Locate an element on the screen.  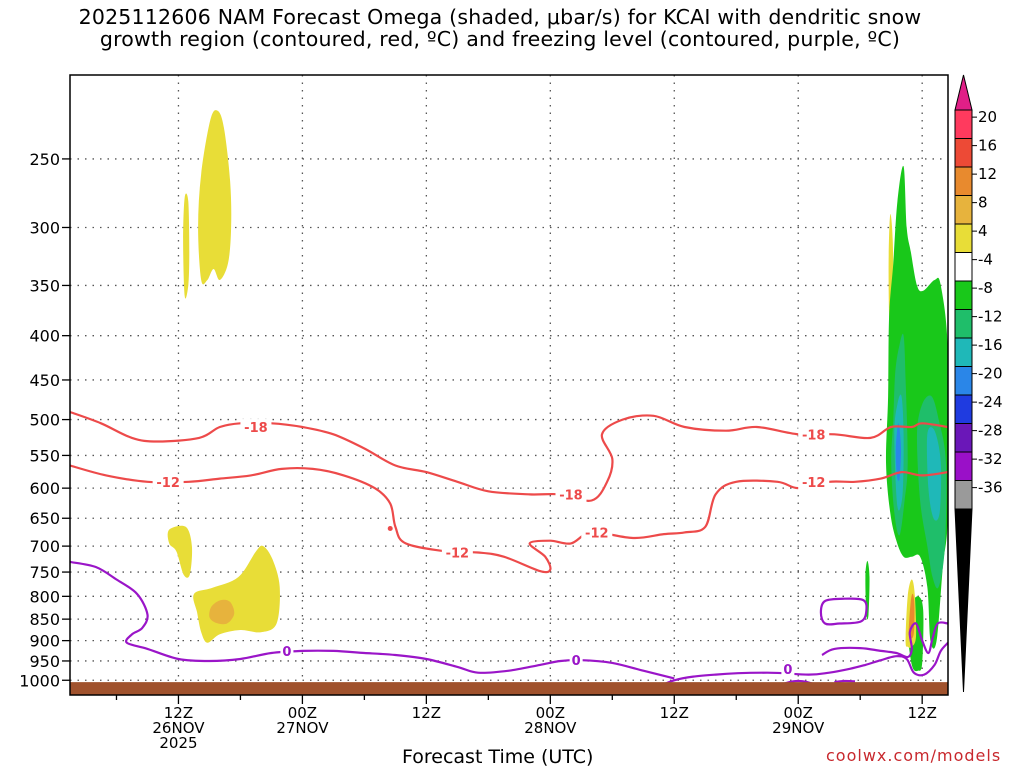
x-tick-label-48-0: 12Z is located at coordinates (674, 713).